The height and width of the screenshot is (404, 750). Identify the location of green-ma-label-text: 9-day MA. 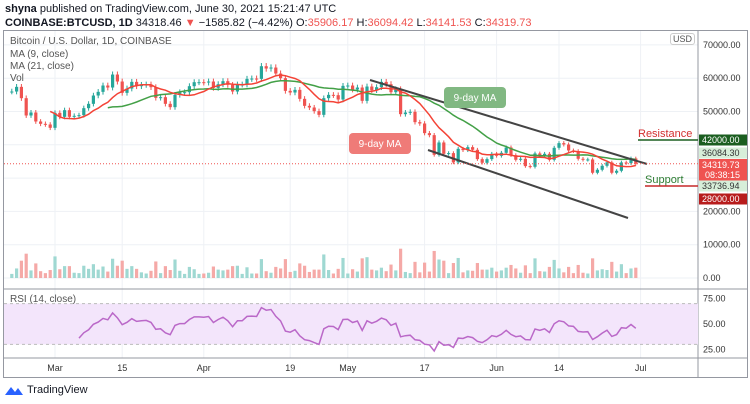
(475, 98).